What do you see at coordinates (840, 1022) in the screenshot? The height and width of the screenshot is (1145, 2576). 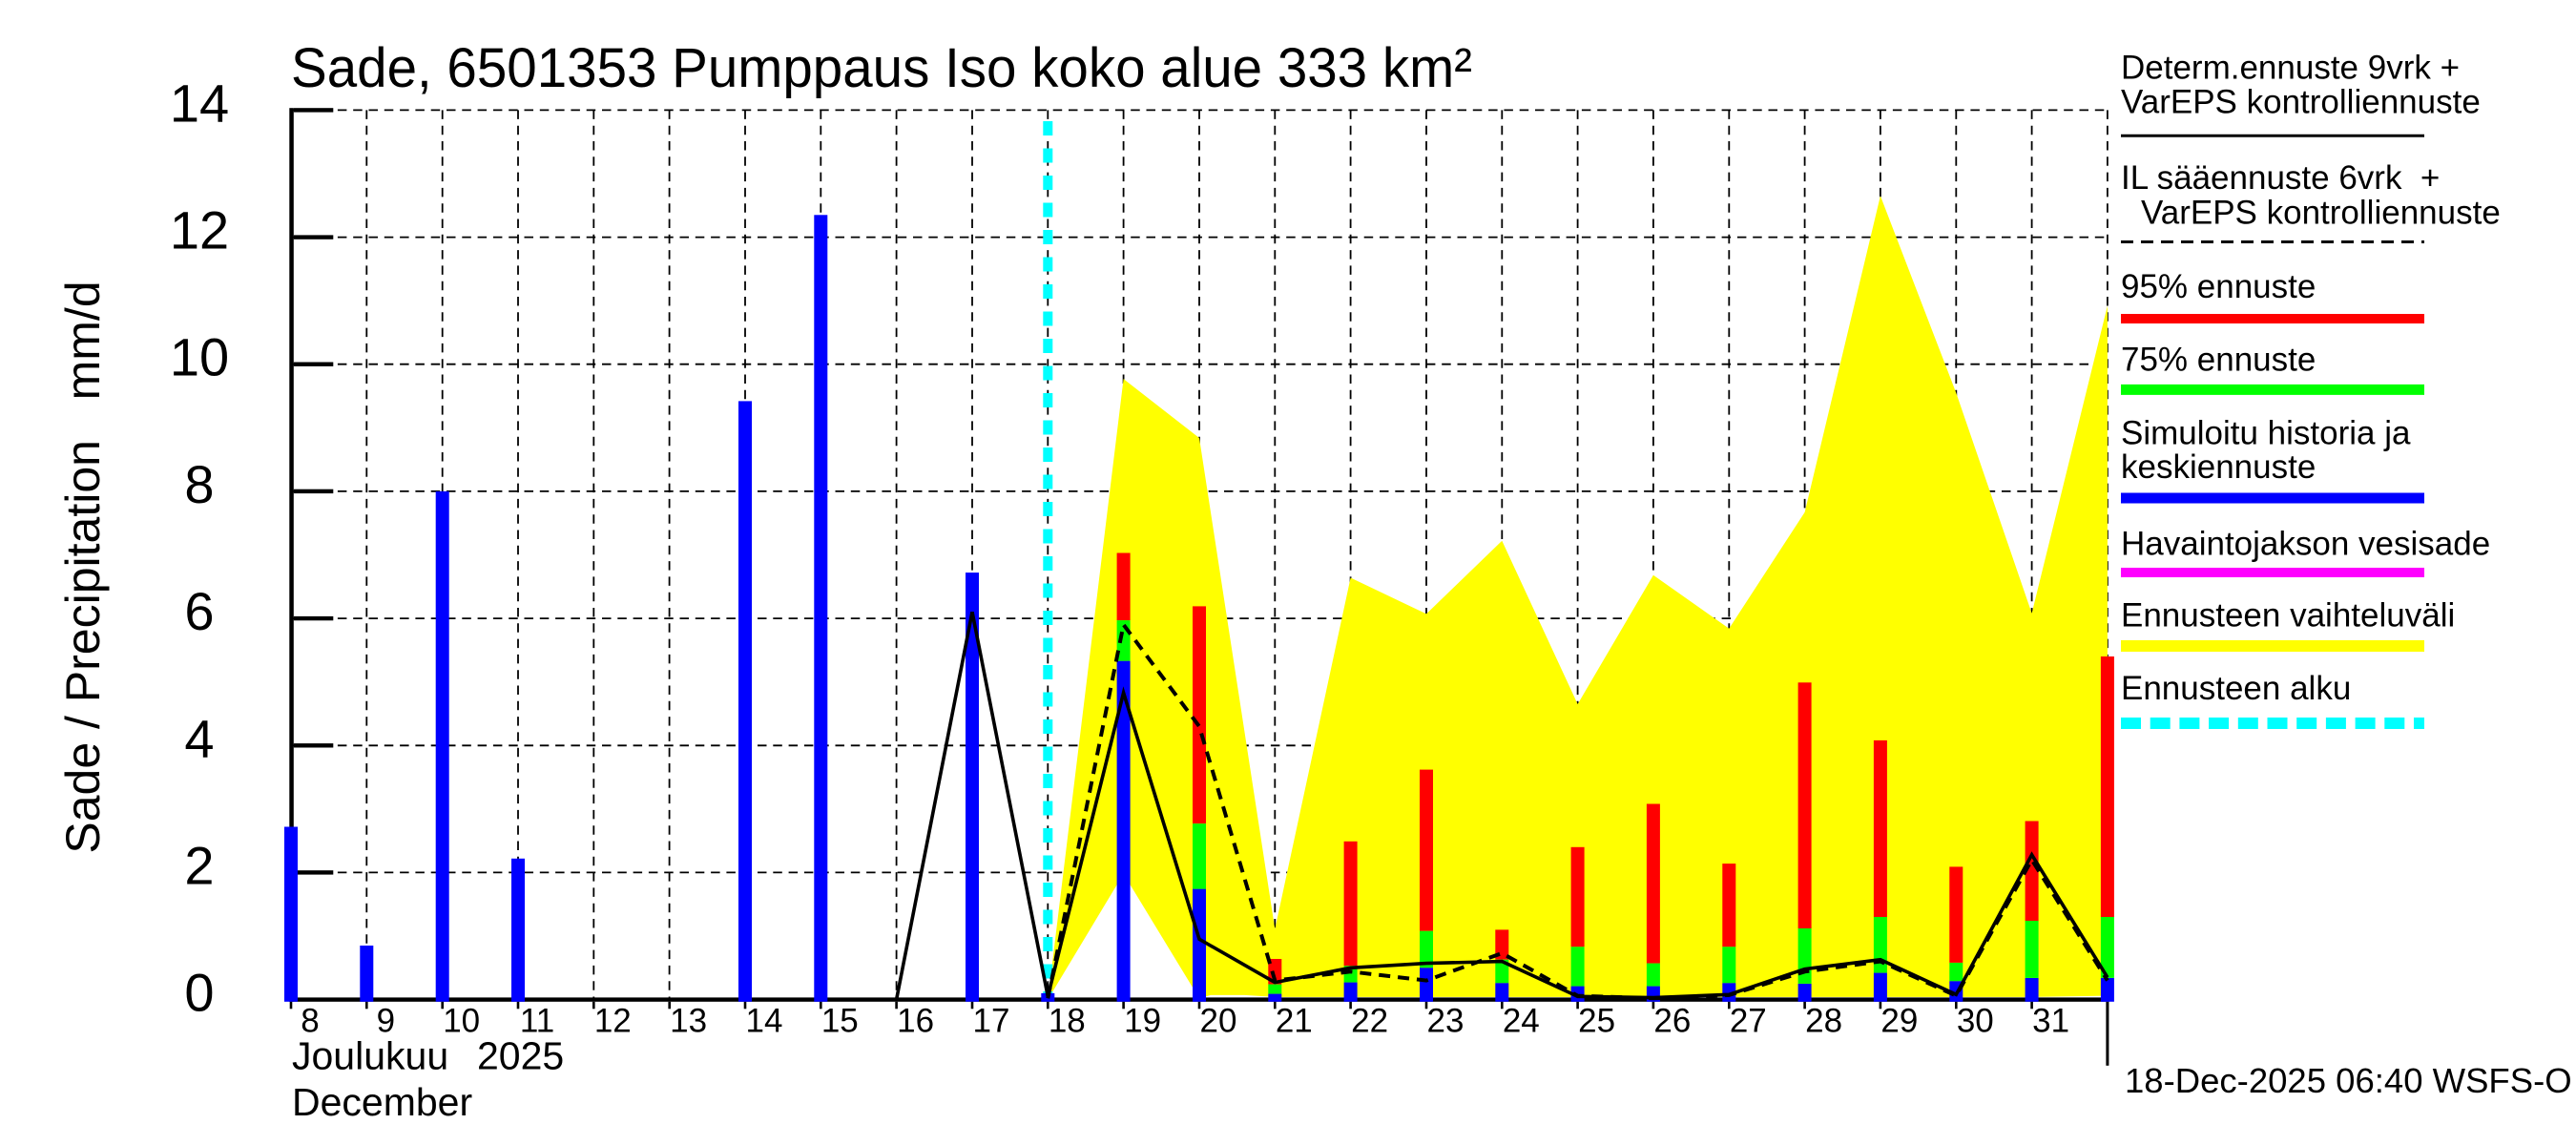 I see `svg-text: 15` at bounding box center [840, 1022].